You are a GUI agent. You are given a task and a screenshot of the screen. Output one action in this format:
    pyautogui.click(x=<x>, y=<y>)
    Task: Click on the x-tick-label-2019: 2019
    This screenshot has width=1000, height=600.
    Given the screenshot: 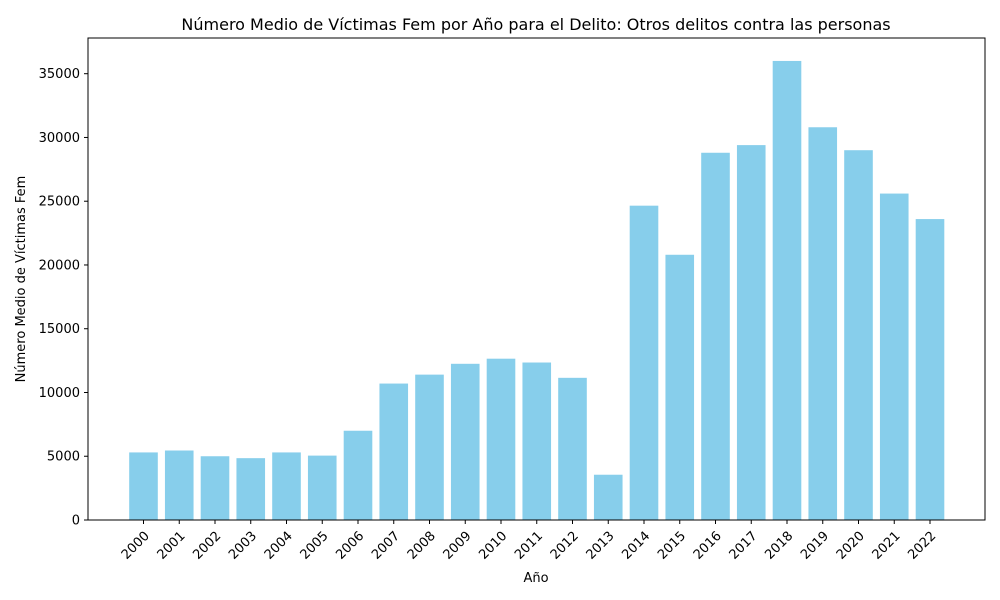 What is the action you would take?
    pyautogui.click(x=815, y=546)
    